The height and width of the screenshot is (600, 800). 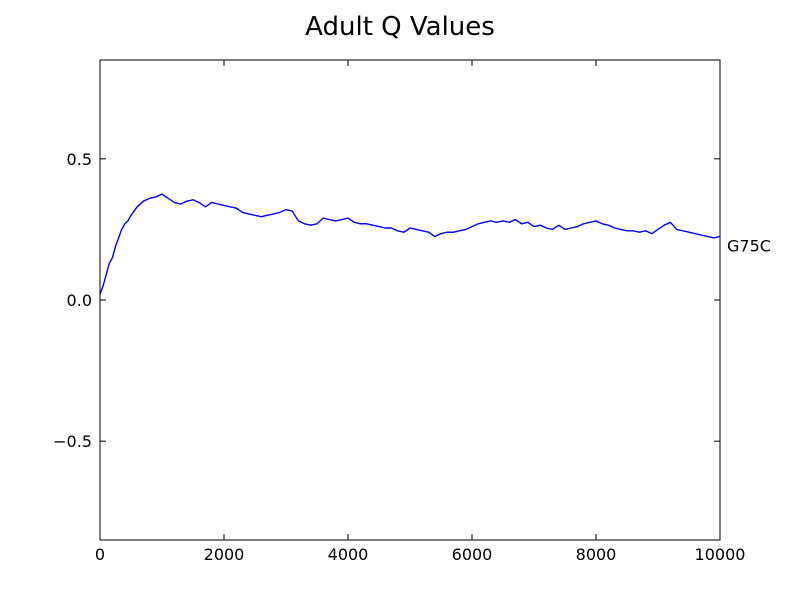 What do you see at coordinates (72, 441) in the screenshot?
I see `y-tick-label: −0.5` at bounding box center [72, 441].